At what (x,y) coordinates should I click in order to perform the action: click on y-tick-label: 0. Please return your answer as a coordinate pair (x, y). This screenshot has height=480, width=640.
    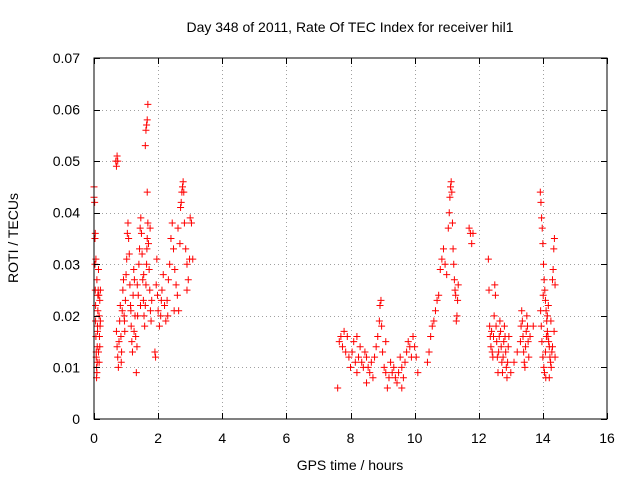
    Looking at the image, I should click on (76, 419).